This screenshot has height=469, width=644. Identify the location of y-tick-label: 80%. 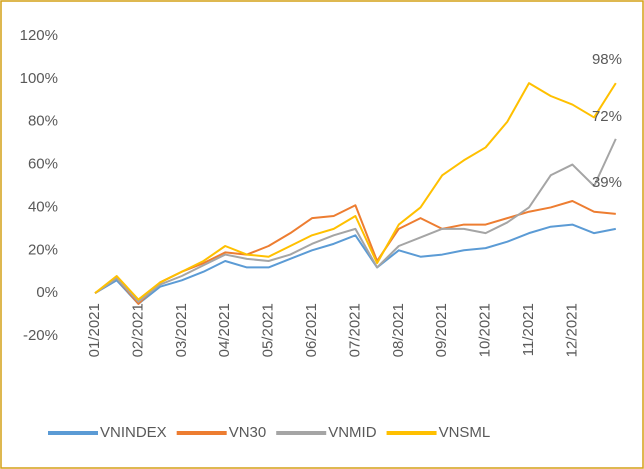
(43, 121).